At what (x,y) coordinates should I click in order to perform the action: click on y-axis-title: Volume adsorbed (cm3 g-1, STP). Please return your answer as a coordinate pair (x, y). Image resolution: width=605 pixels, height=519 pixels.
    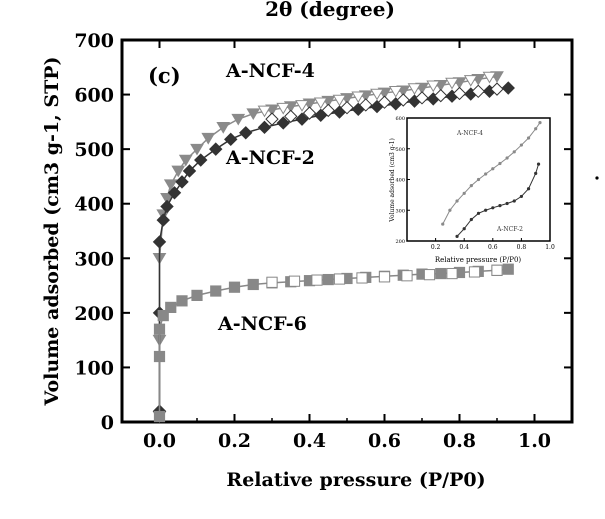
    Looking at the image, I should click on (52, 231).